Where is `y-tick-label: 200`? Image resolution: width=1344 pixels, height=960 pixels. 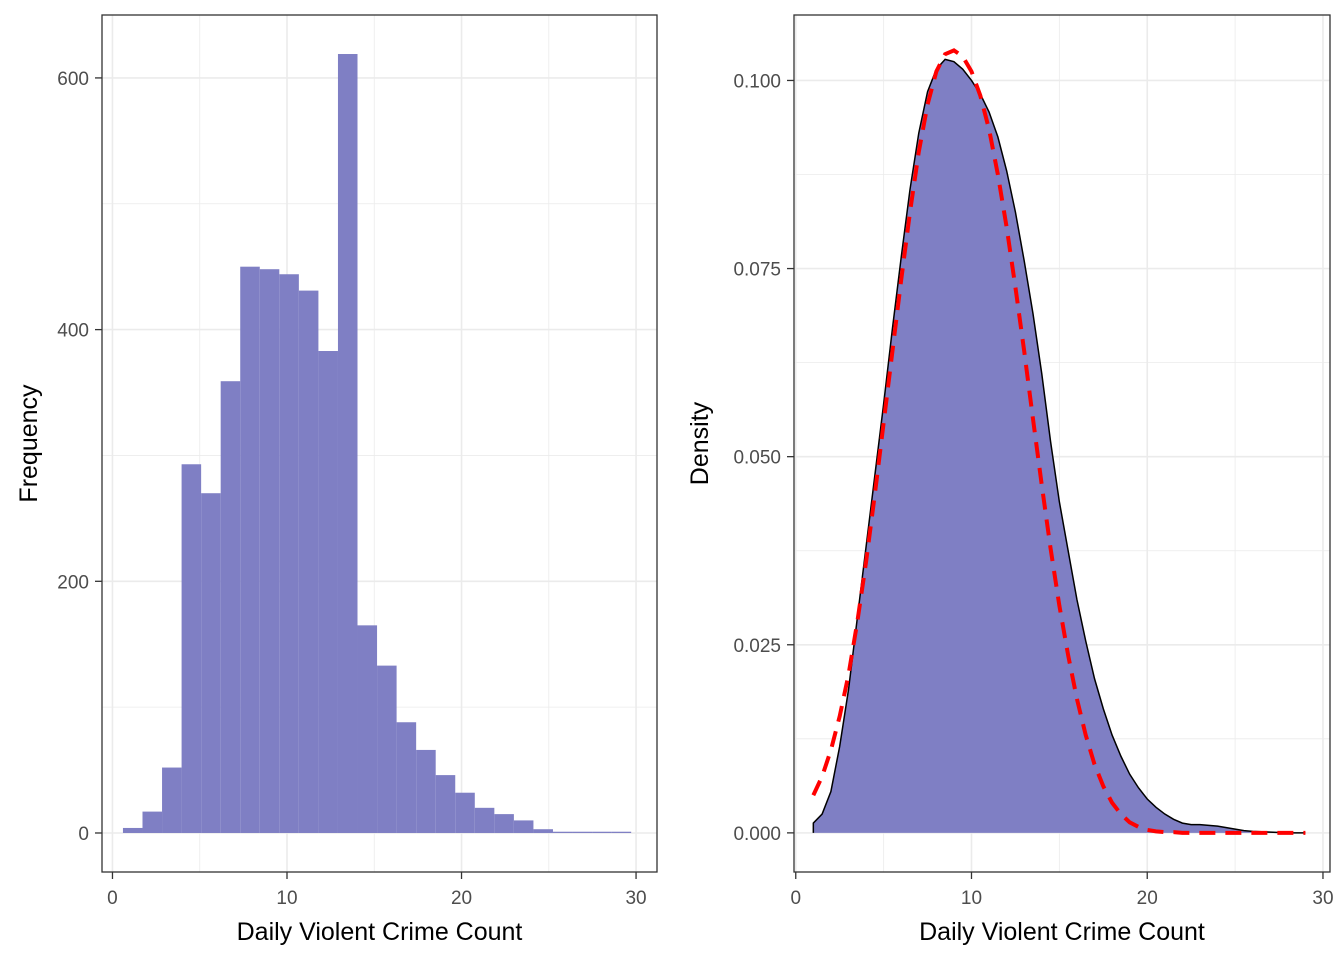 y-tick-label: 200 is located at coordinates (73, 582).